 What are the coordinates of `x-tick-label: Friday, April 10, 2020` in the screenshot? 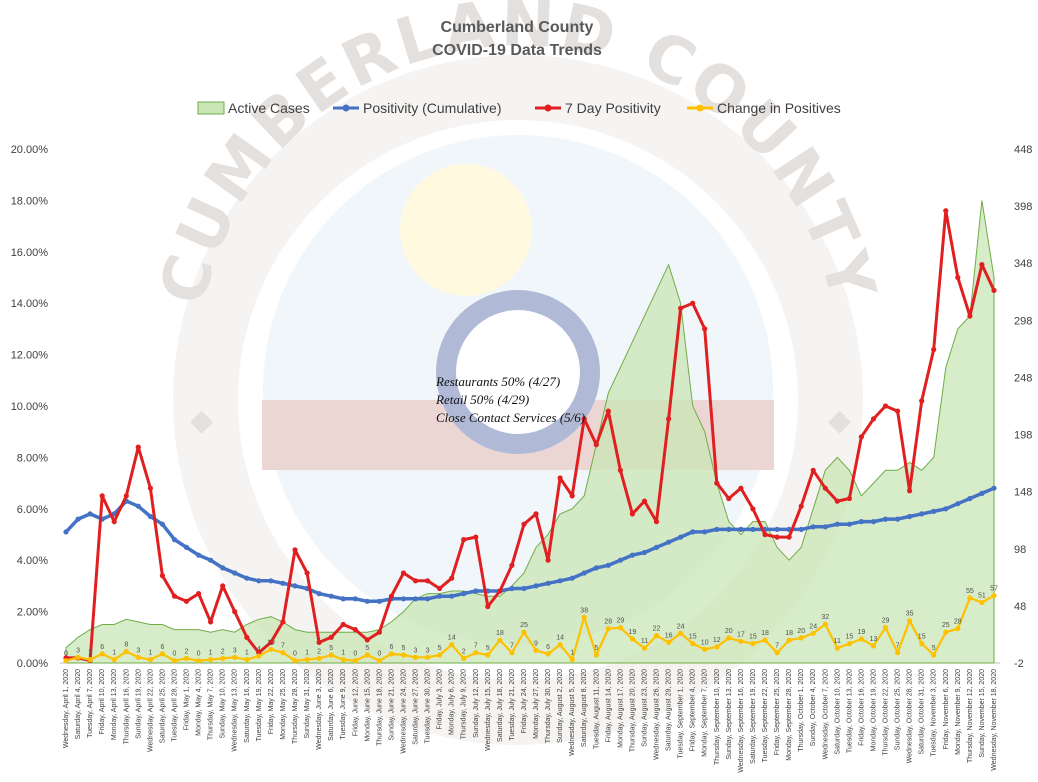 It's located at (102, 702).